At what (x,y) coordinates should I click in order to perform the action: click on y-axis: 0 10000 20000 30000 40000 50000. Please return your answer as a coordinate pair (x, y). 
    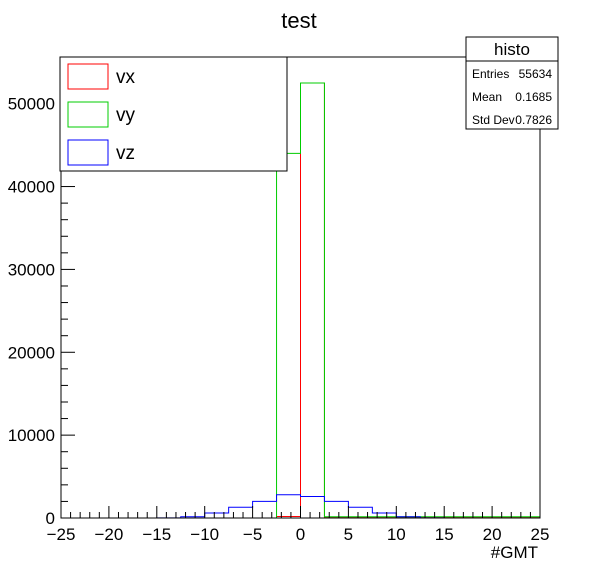
    Looking at the image, I should click on (41, 299).